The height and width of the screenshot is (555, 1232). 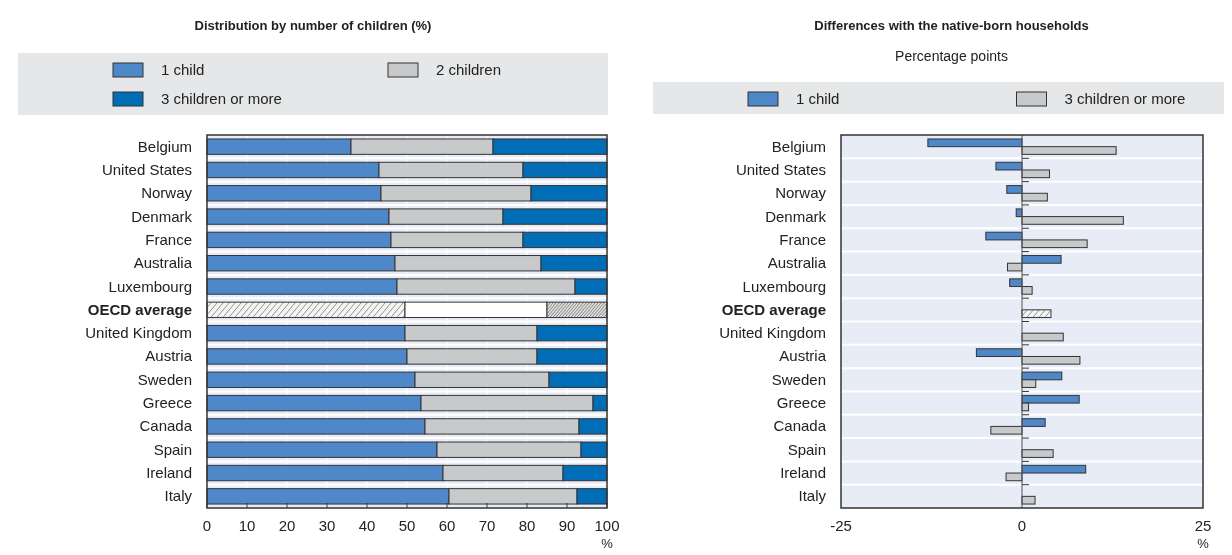 I want to click on x-tick-label: 100, so click(x=607, y=525).